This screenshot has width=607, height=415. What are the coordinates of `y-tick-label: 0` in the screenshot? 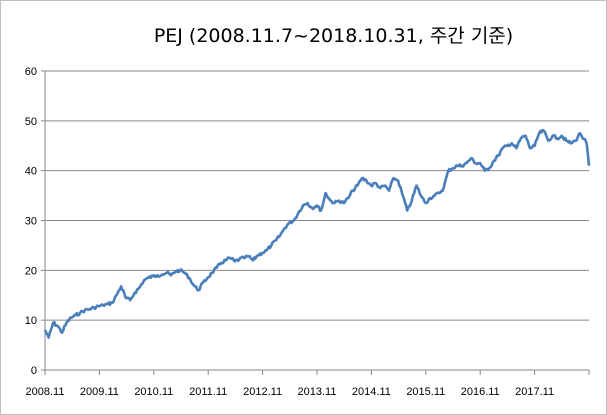 It's located at (34, 371).